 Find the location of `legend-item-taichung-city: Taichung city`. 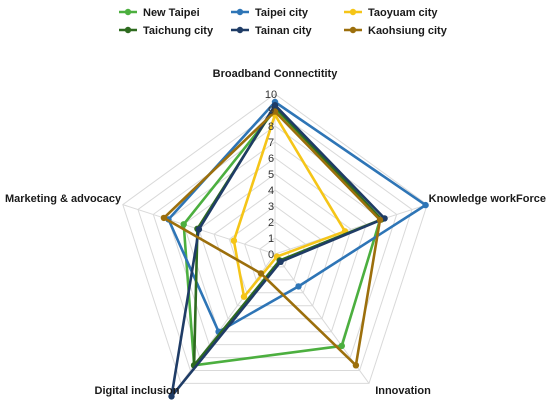

legend-item-taichung-city: Taichung city is located at coordinates (166, 31).